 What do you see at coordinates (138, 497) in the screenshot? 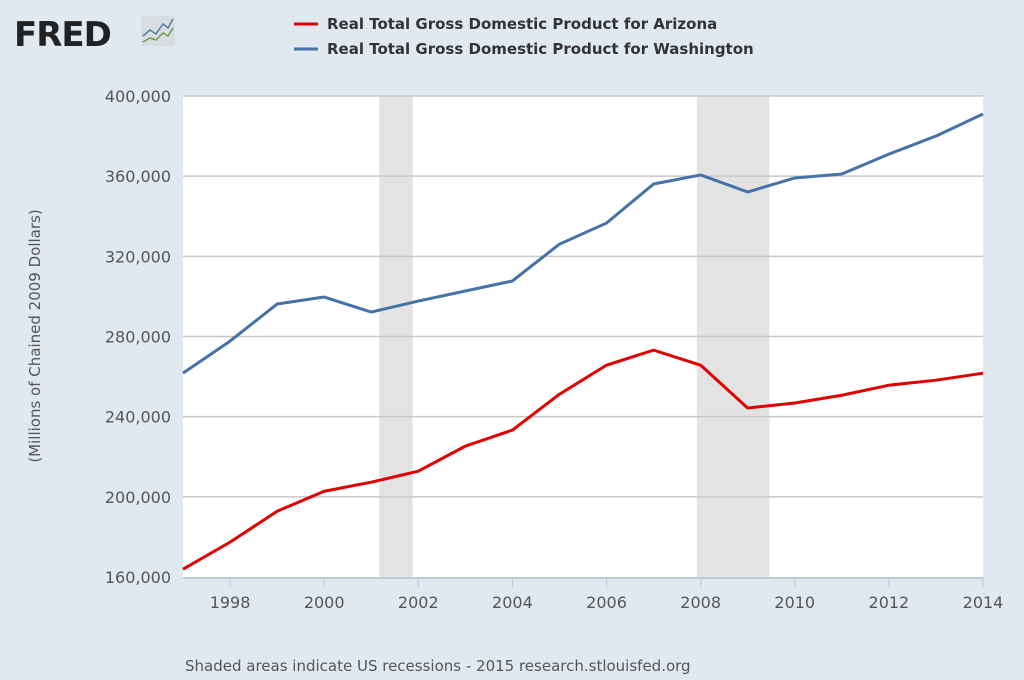
I see `y-tick-label: 200,000` at bounding box center [138, 497].